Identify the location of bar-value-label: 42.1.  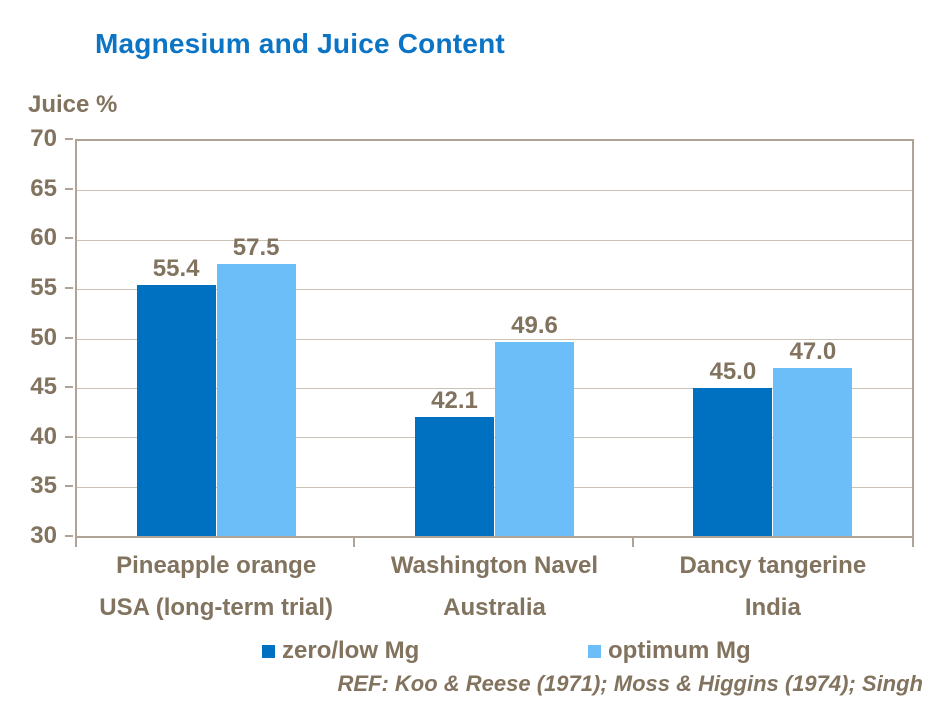
(454, 400).